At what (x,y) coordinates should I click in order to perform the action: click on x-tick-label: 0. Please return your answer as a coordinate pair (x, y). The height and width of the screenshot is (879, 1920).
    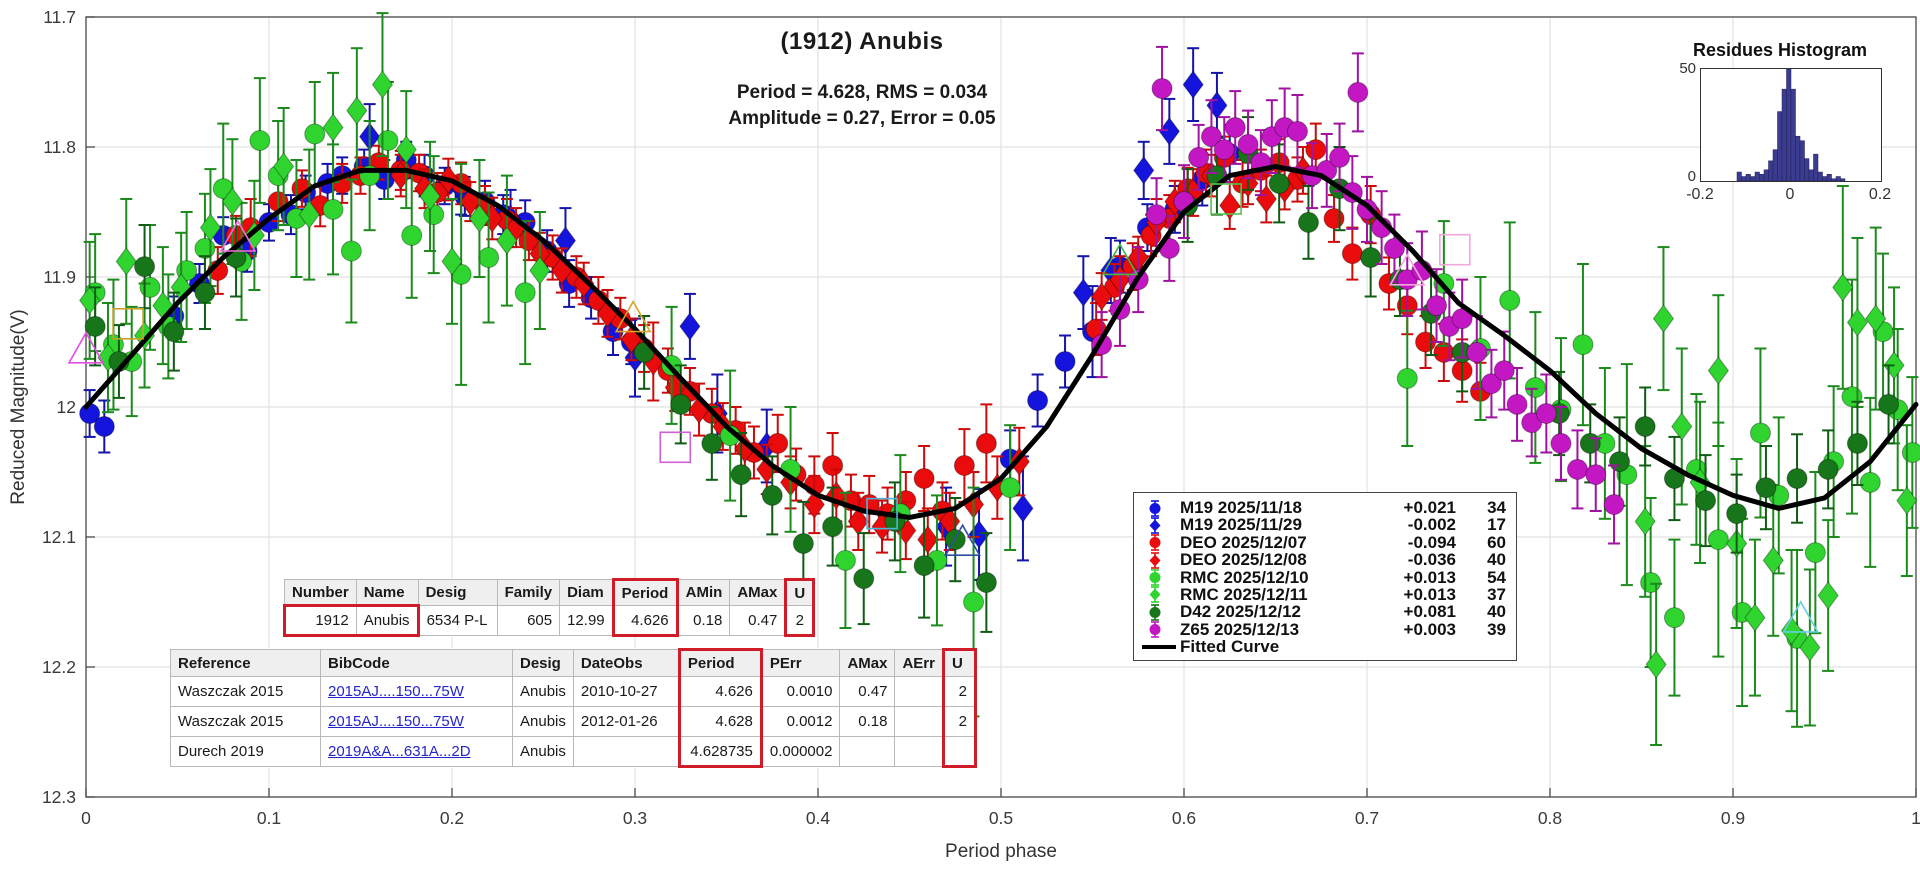
    Looking at the image, I should click on (86, 818).